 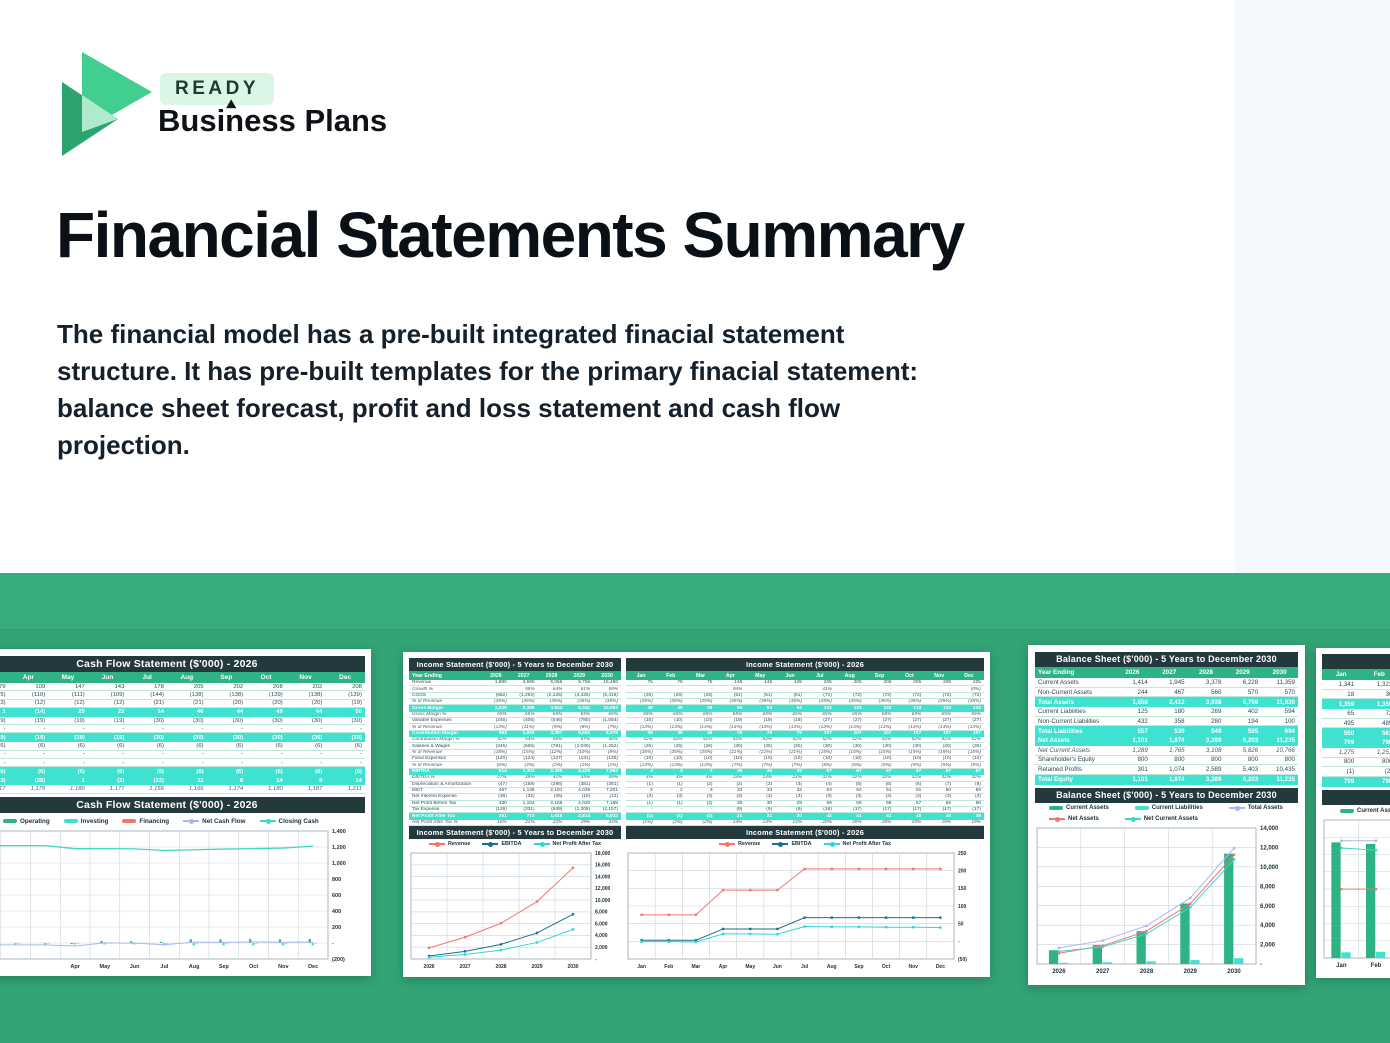 I want to click on table-cell: 800, so click(x=1289, y=760).